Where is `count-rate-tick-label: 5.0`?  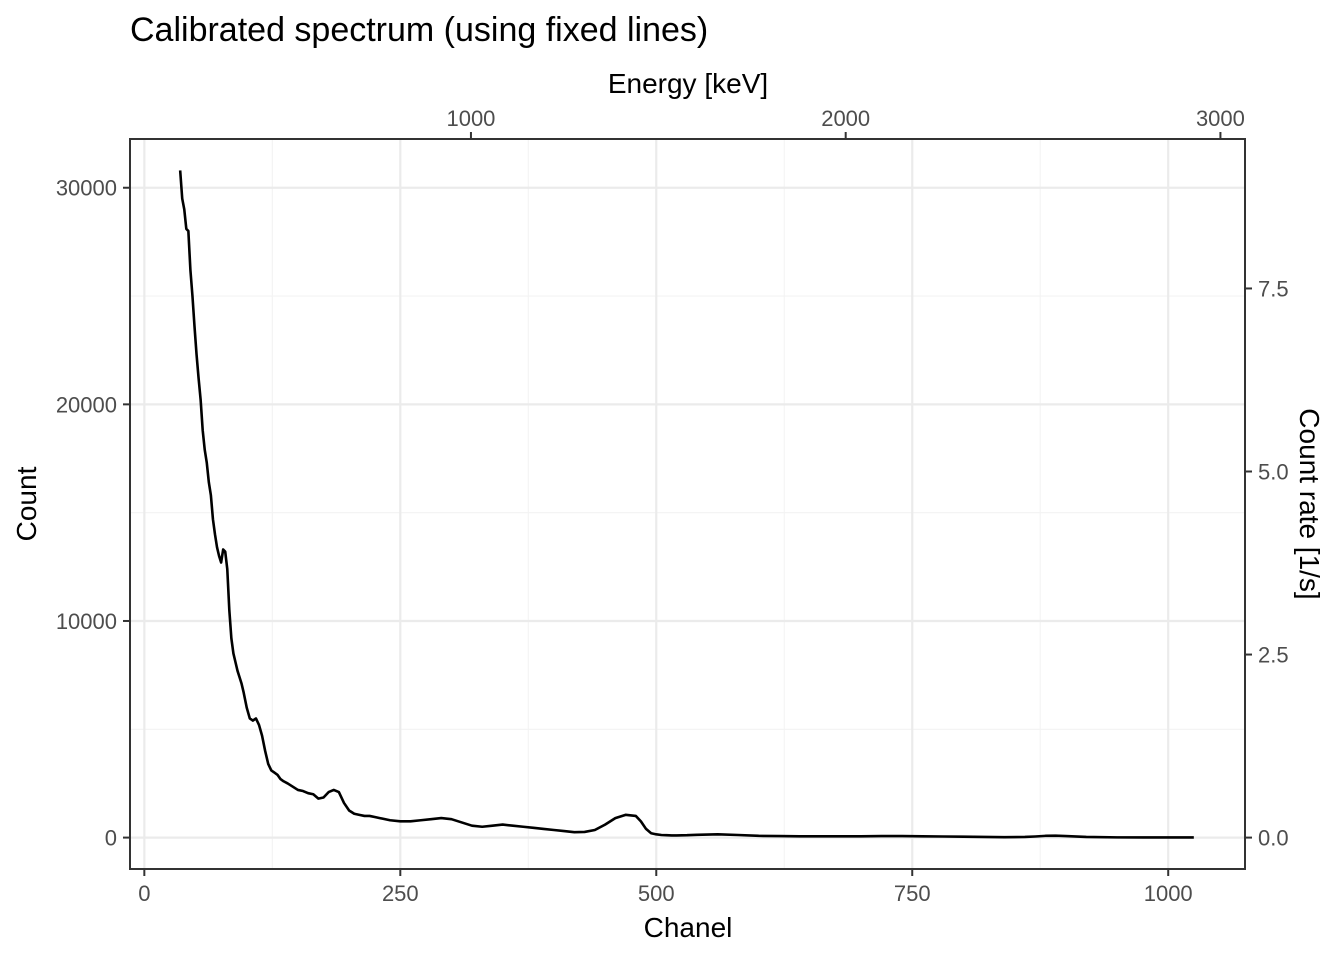
count-rate-tick-label: 5.0 is located at coordinates (1273, 472).